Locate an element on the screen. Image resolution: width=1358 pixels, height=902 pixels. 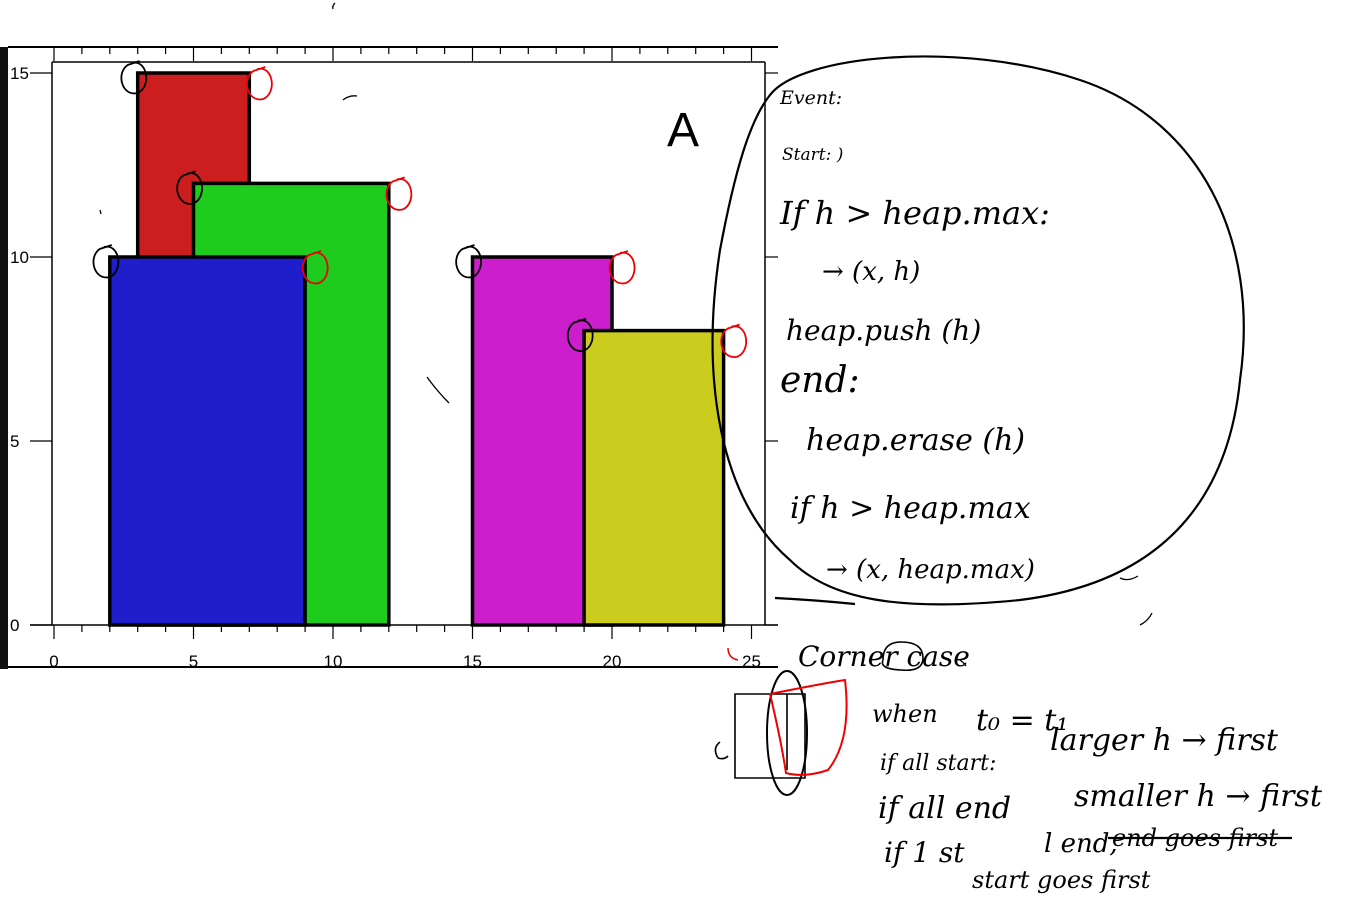
note-start: Start: ) is located at coordinates (812, 155).